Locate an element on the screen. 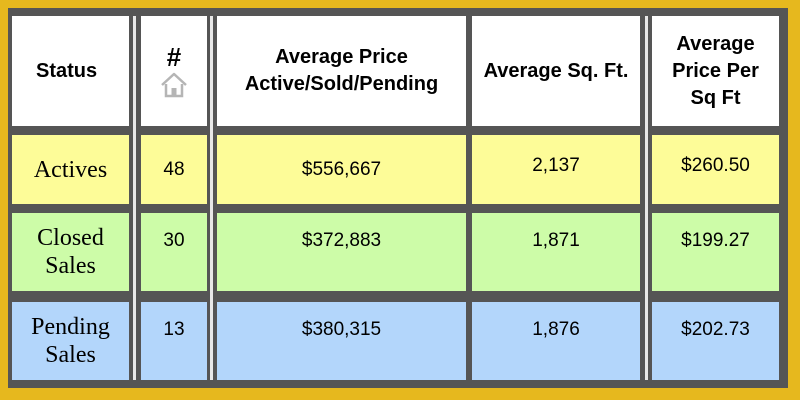  count-value: 48 is located at coordinates (174, 169).